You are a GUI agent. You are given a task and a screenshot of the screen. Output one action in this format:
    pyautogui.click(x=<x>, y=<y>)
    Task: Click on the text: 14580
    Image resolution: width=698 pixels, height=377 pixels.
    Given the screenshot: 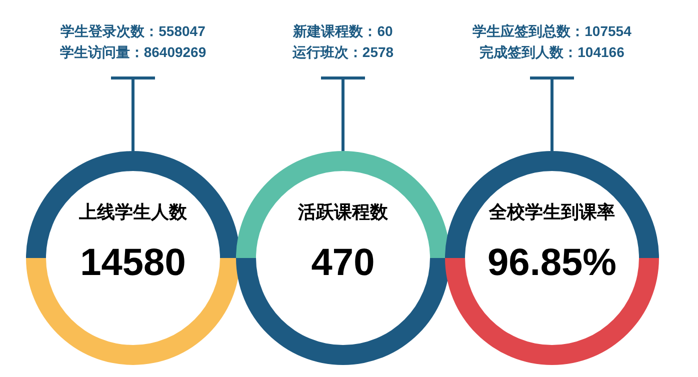 What is the action you would take?
    pyautogui.click(x=133, y=263)
    